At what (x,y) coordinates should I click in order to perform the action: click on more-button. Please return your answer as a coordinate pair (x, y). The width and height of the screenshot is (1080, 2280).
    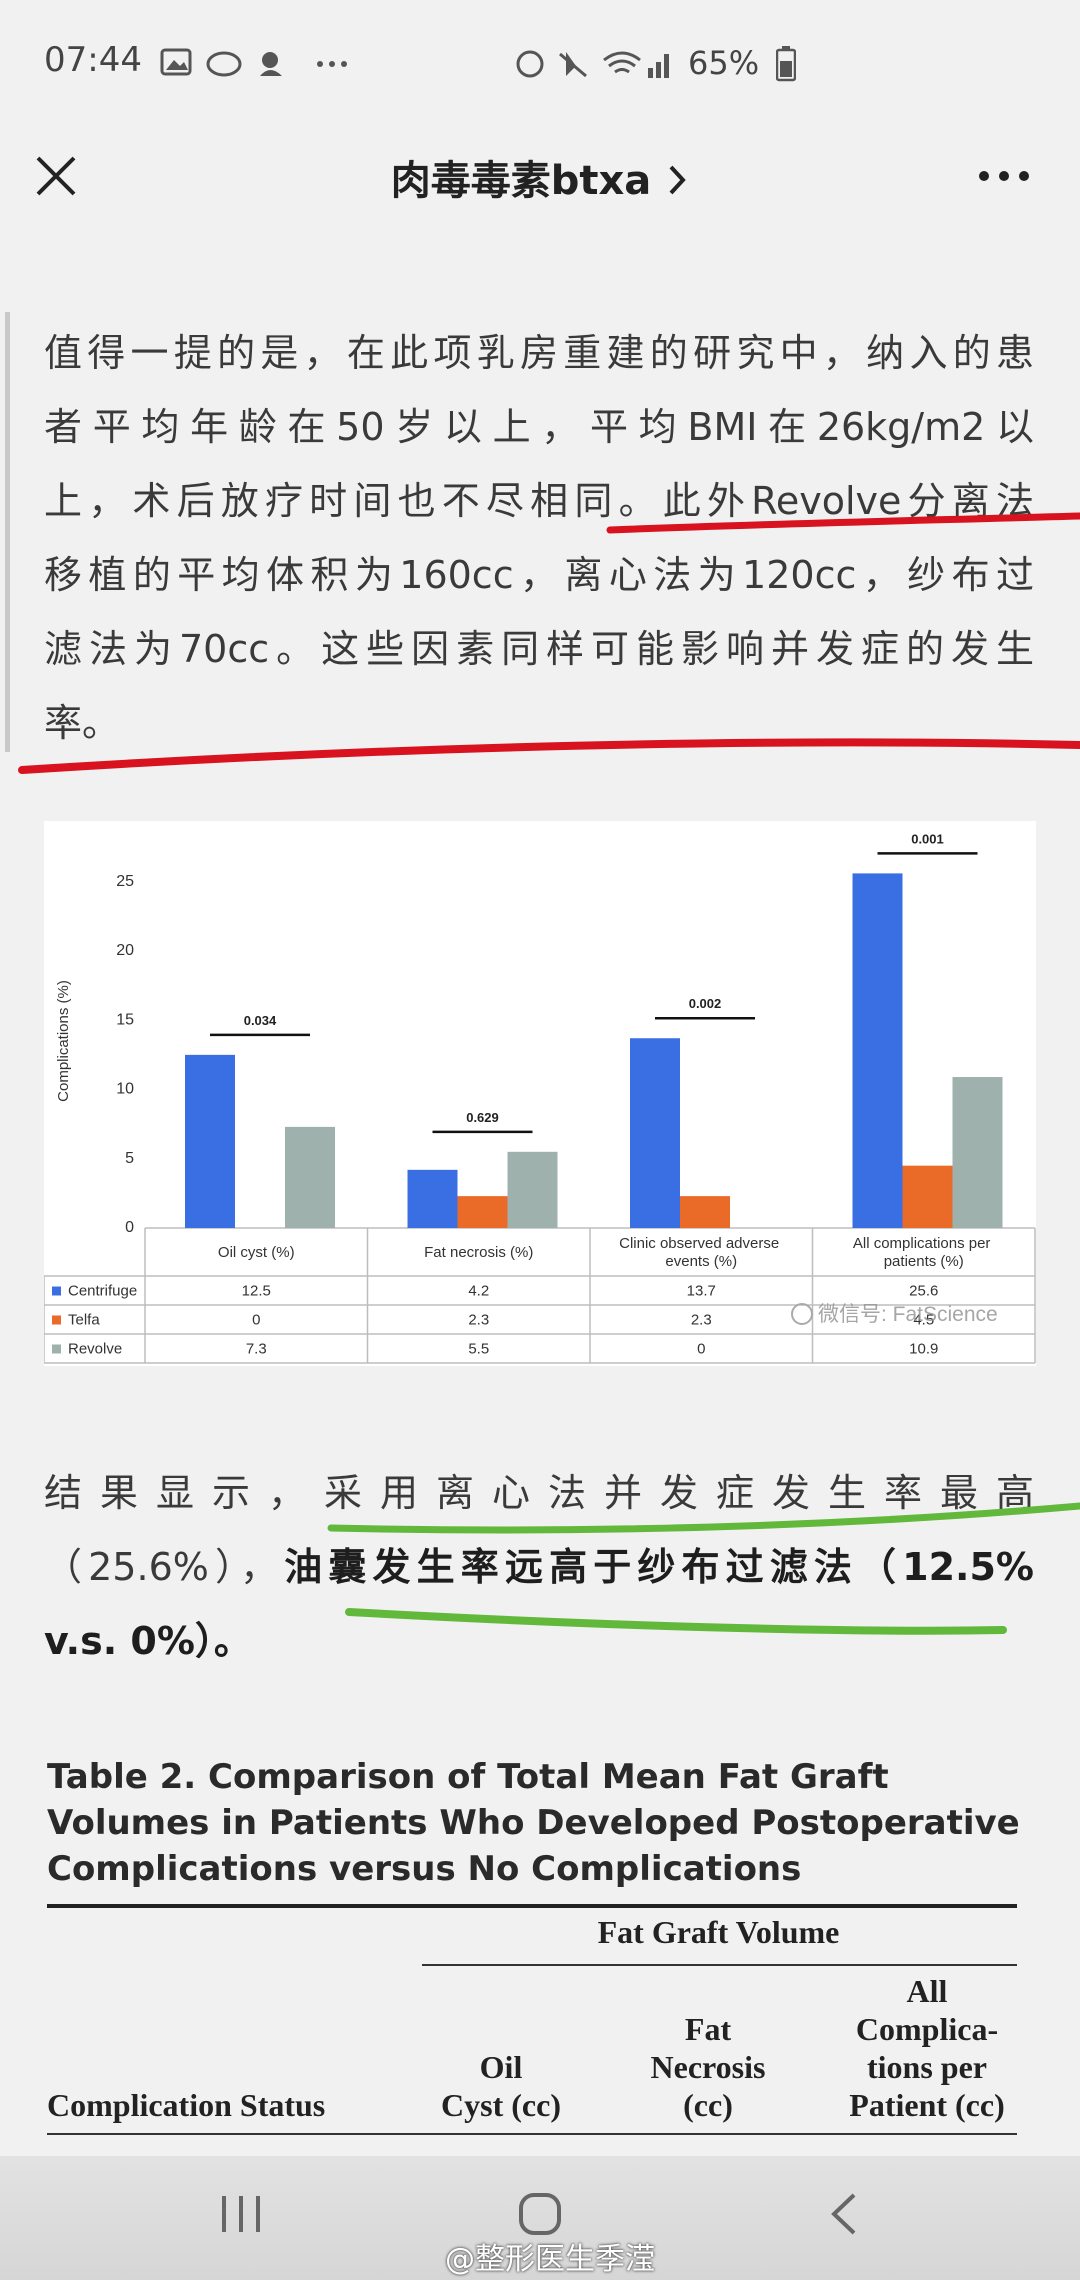
    Looking at the image, I should click on (1006, 176).